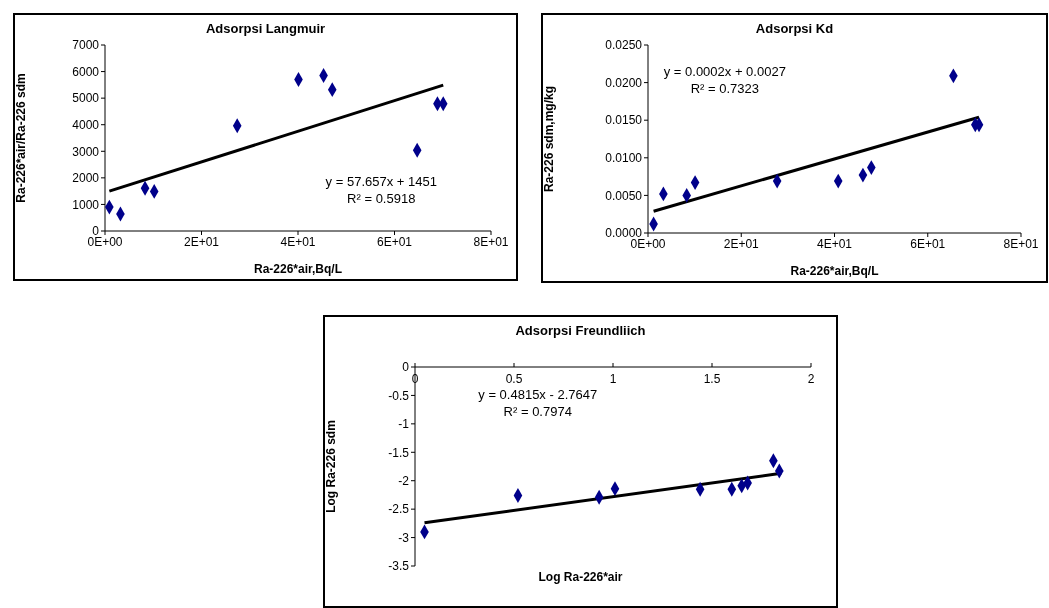  What do you see at coordinates (21, 138) in the screenshot?
I see `y-axis-title: Ra-226*air/Ra-226 sdm` at bounding box center [21, 138].